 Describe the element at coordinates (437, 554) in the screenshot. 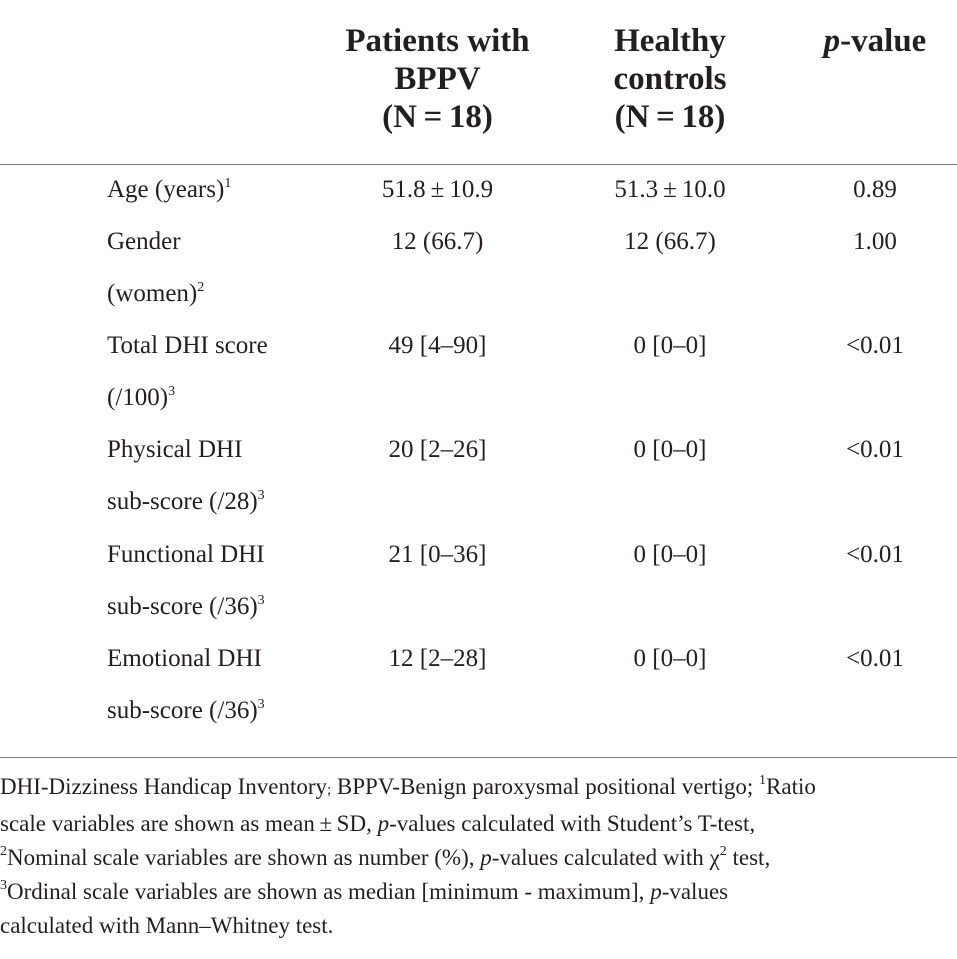

I see `cell-patients: 21 [0–36]` at that location.